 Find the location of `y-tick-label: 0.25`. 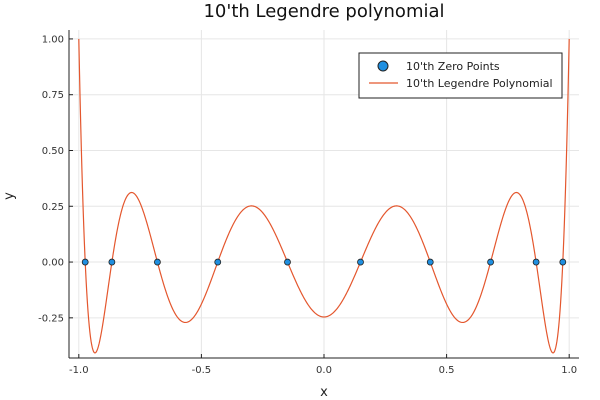

y-tick-label: 0.25 is located at coordinates (53, 207).